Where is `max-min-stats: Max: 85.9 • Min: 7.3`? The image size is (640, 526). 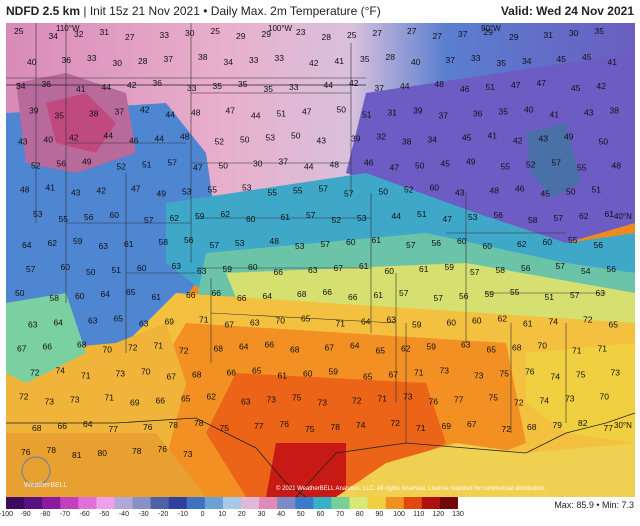 max-min-stats: Max: 85.9 • Min: 7.3 is located at coordinates (594, 505).